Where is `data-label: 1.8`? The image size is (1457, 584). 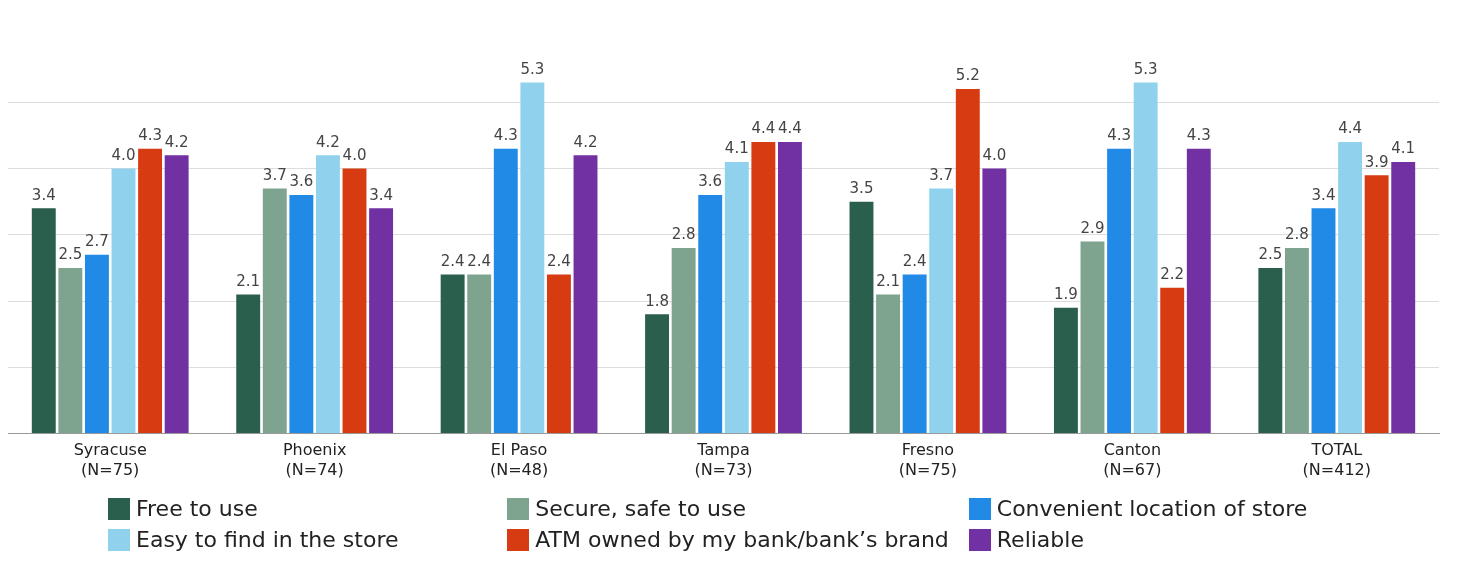
data-label: 1.8 is located at coordinates (657, 300).